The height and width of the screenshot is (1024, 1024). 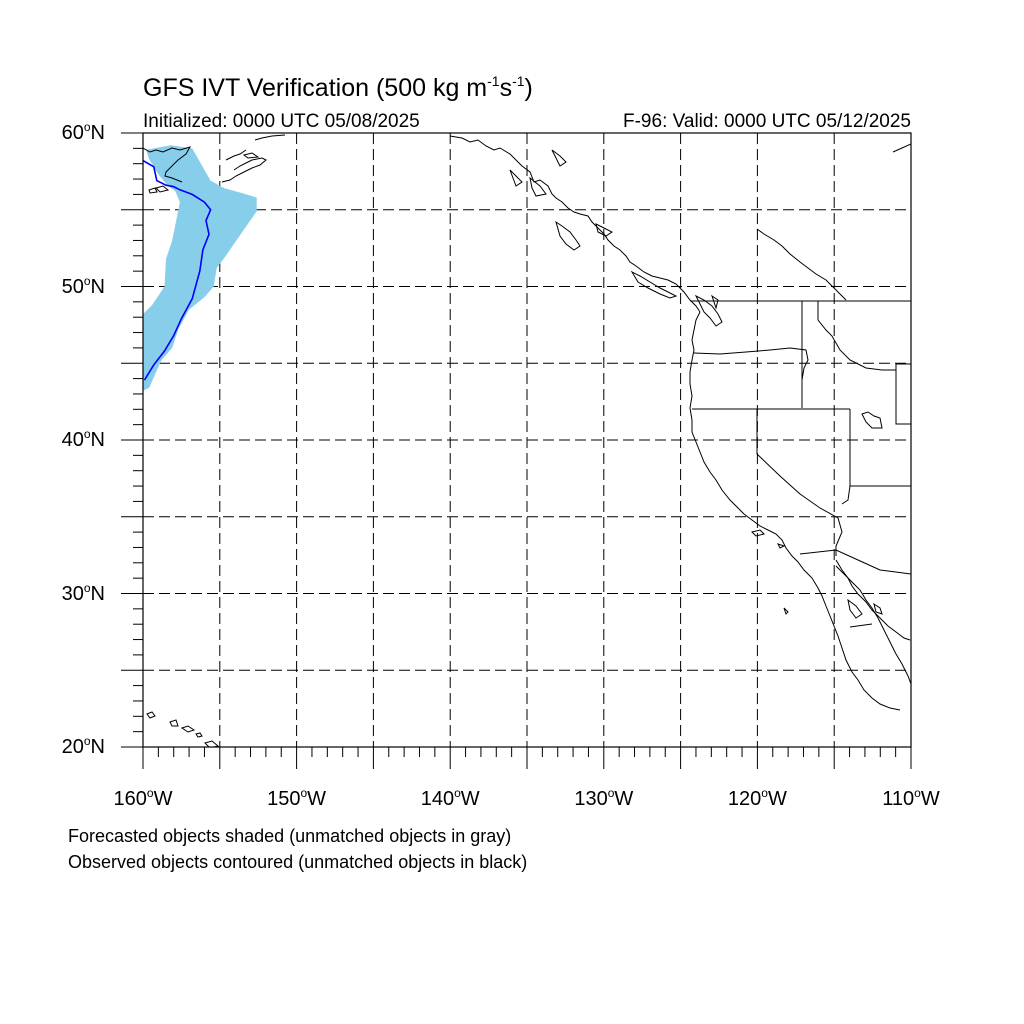 What do you see at coordinates (177, 270) in the screenshot?
I see `observed-ivt-contour` at bounding box center [177, 270].